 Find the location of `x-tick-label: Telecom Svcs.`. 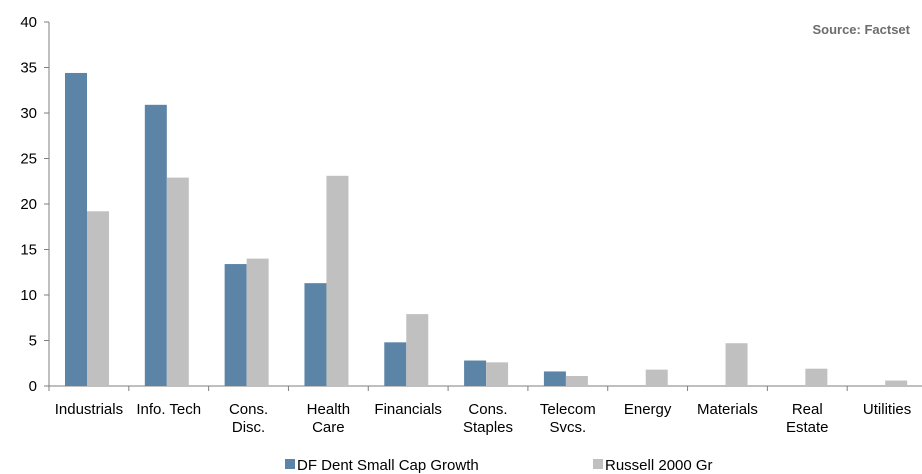

x-tick-label: Telecom Svcs. is located at coordinates (568, 418).